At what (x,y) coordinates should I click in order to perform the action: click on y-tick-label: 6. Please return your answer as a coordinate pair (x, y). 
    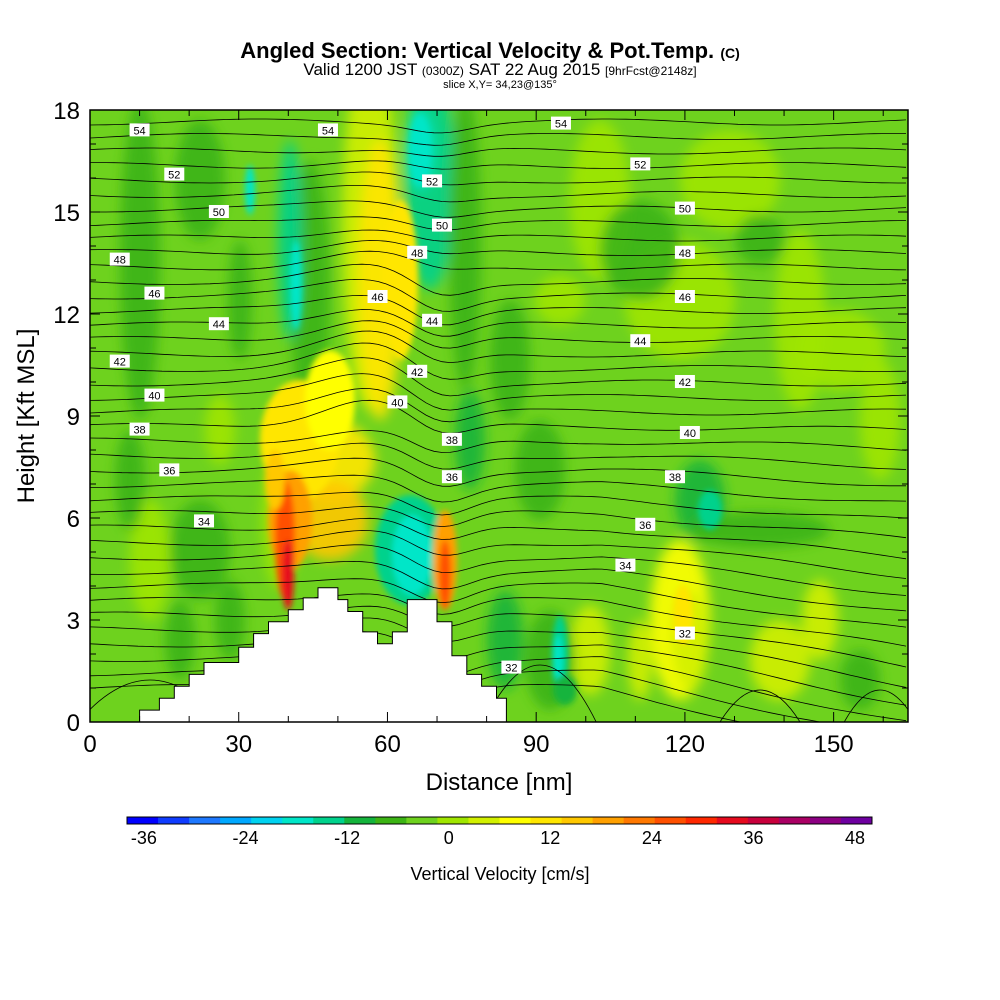
    Looking at the image, I should click on (73, 519).